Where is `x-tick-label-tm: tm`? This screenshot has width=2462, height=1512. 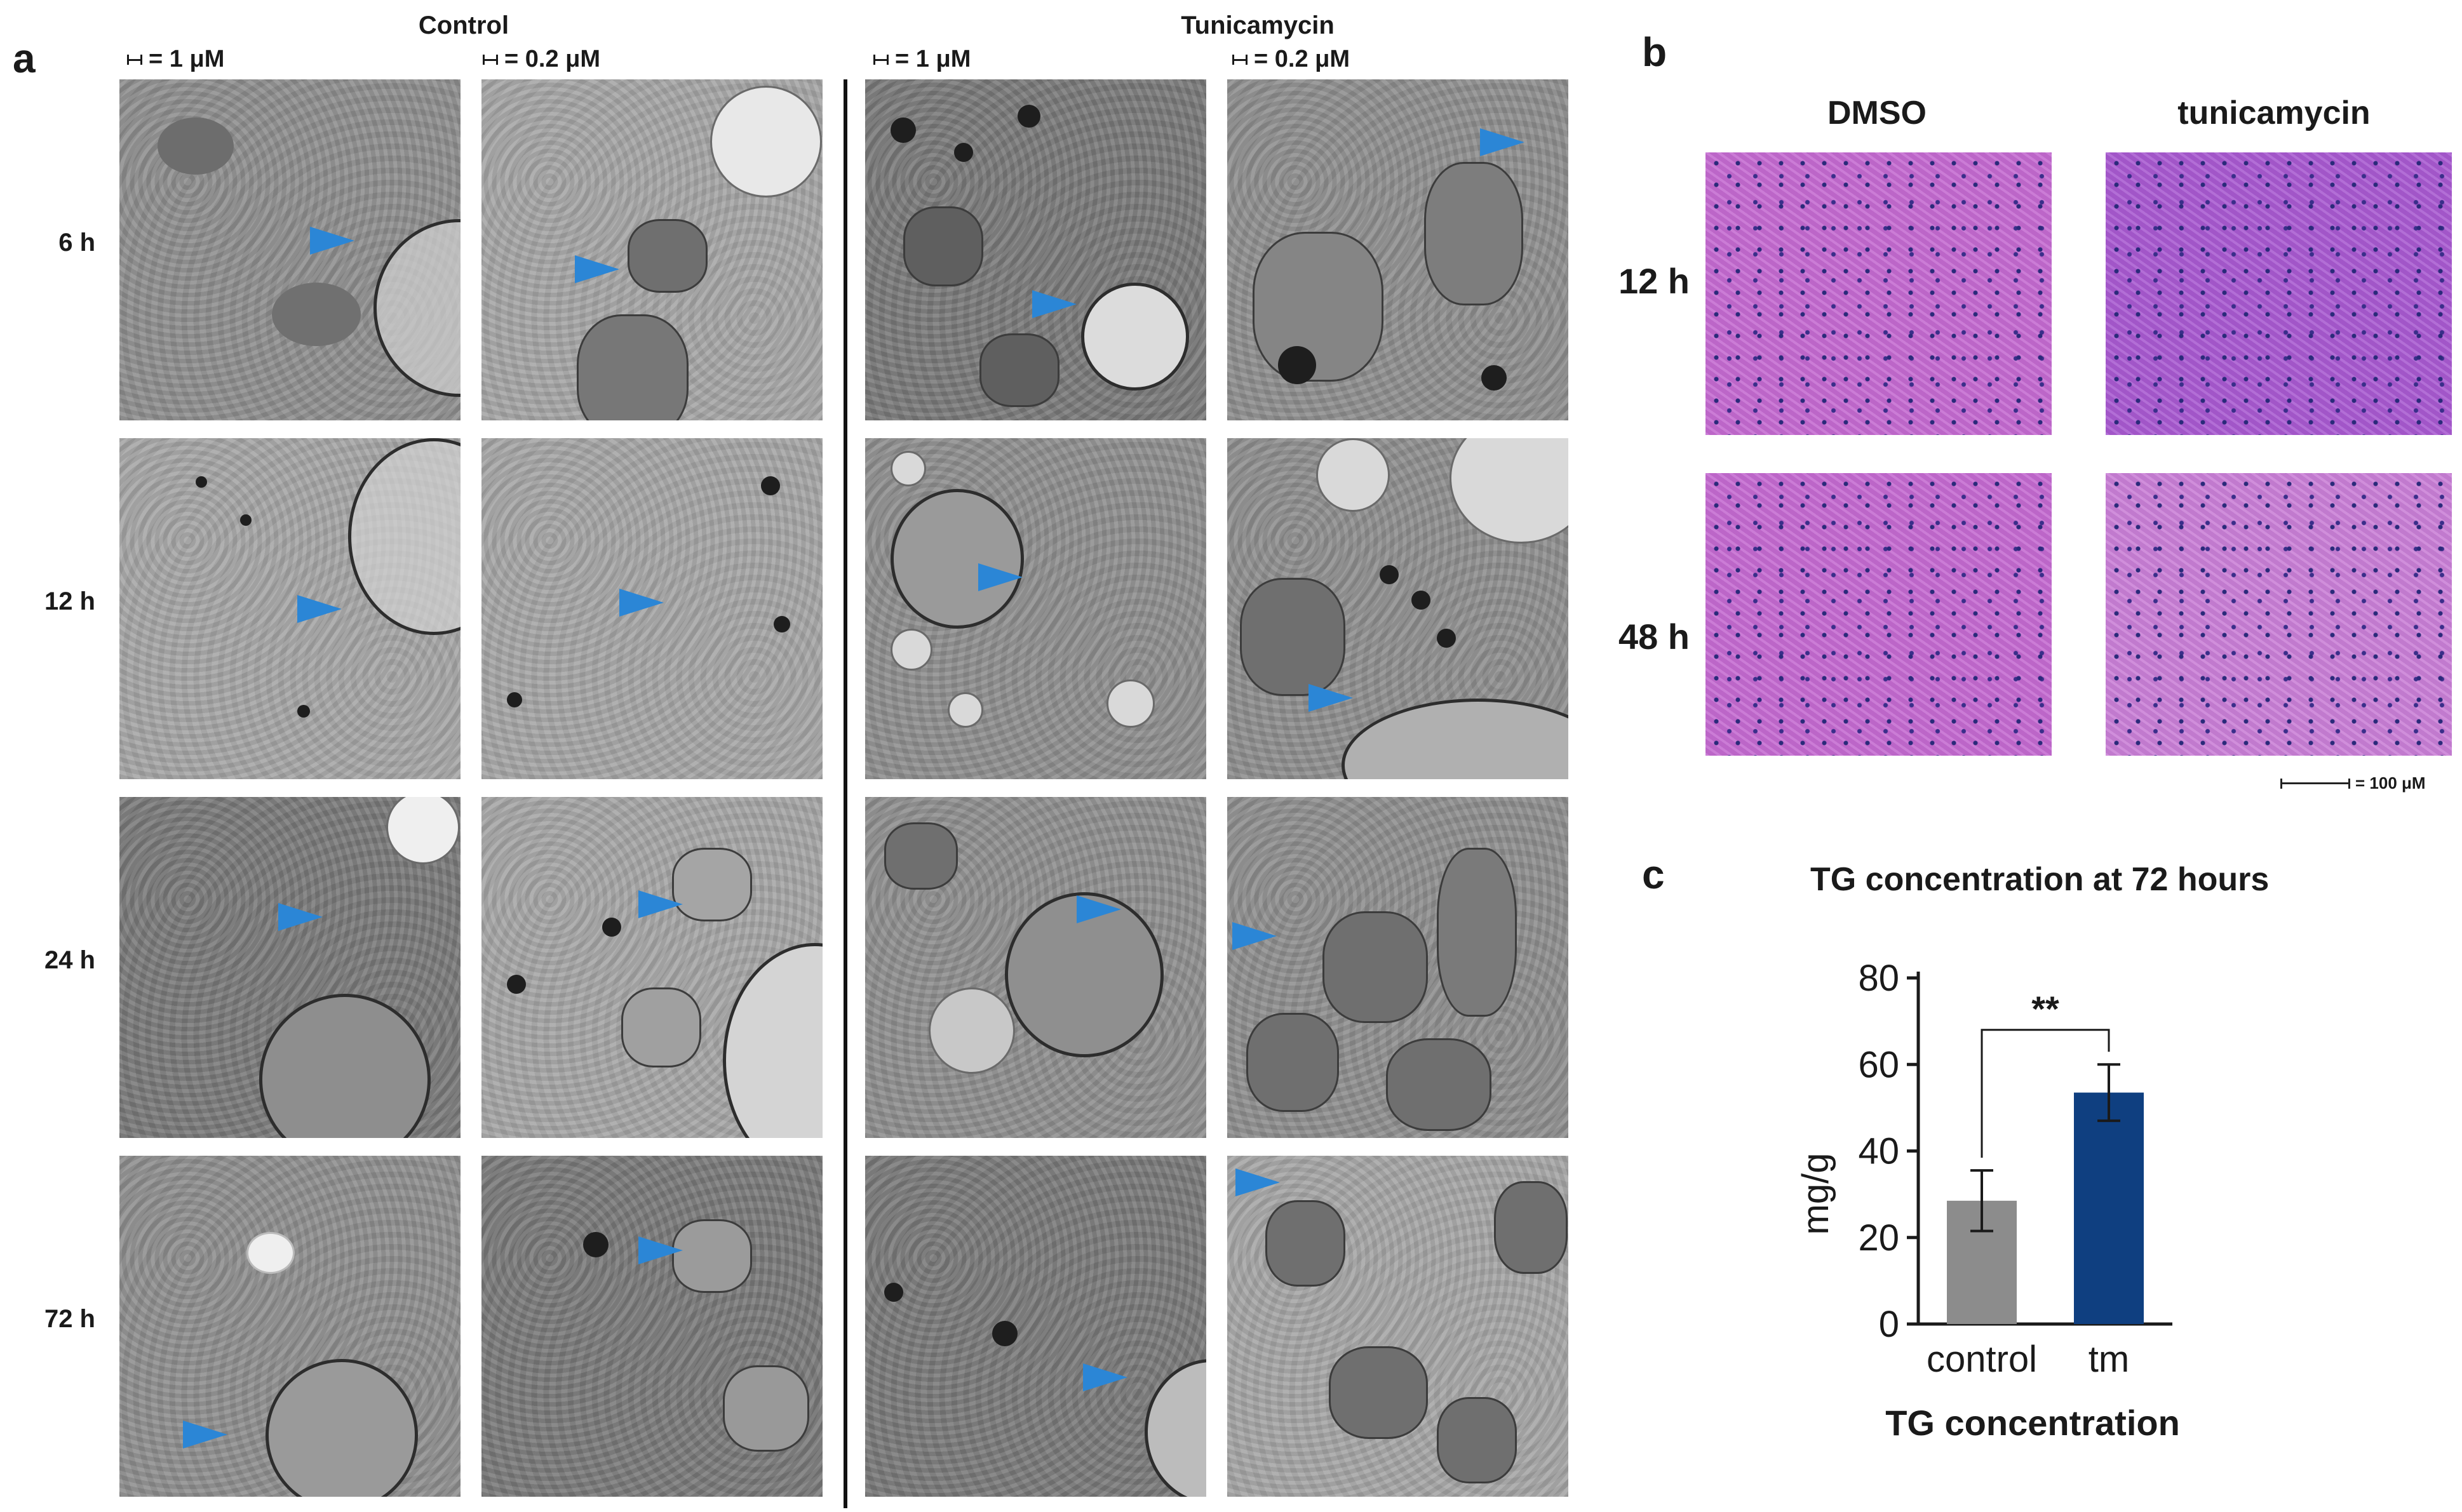
x-tick-label-tm: tm is located at coordinates (2109, 1359).